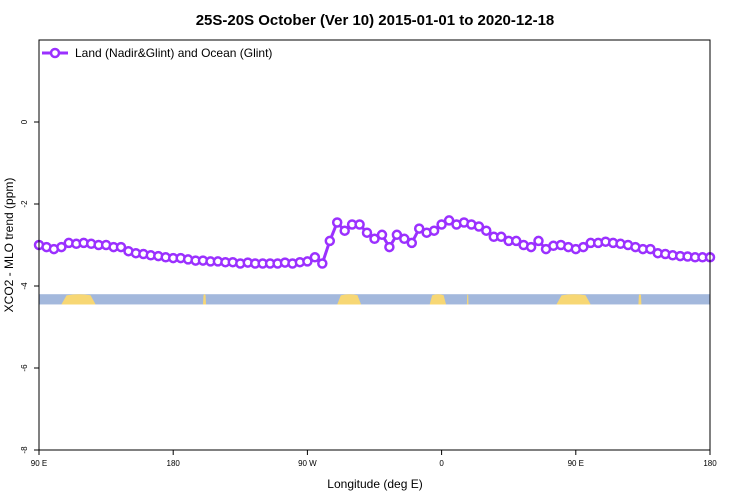 The image size is (750, 500). What do you see at coordinates (24, 450) in the screenshot?
I see `y-tick-label: -8` at bounding box center [24, 450].